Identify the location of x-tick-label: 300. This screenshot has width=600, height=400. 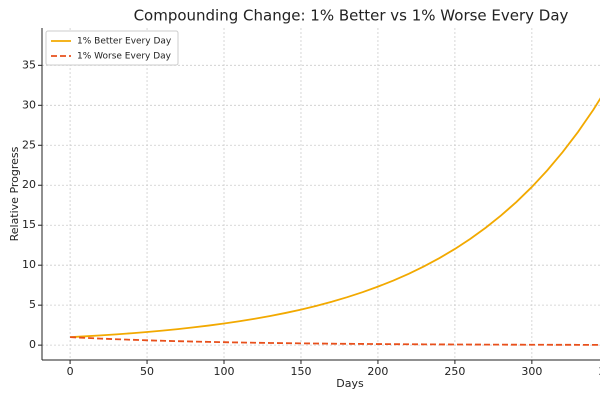
(531, 371).